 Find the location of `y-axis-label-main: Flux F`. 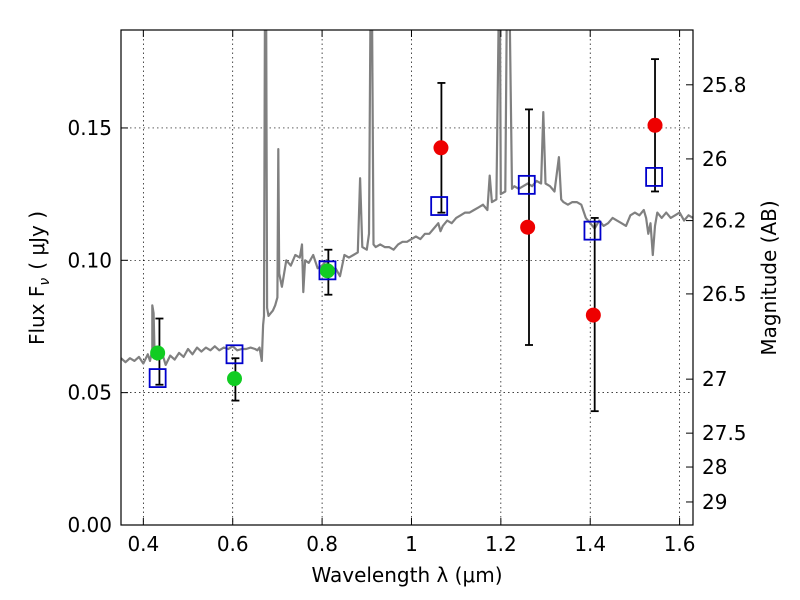

y-axis-label-main: Flux F is located at coordinates (37, 315).